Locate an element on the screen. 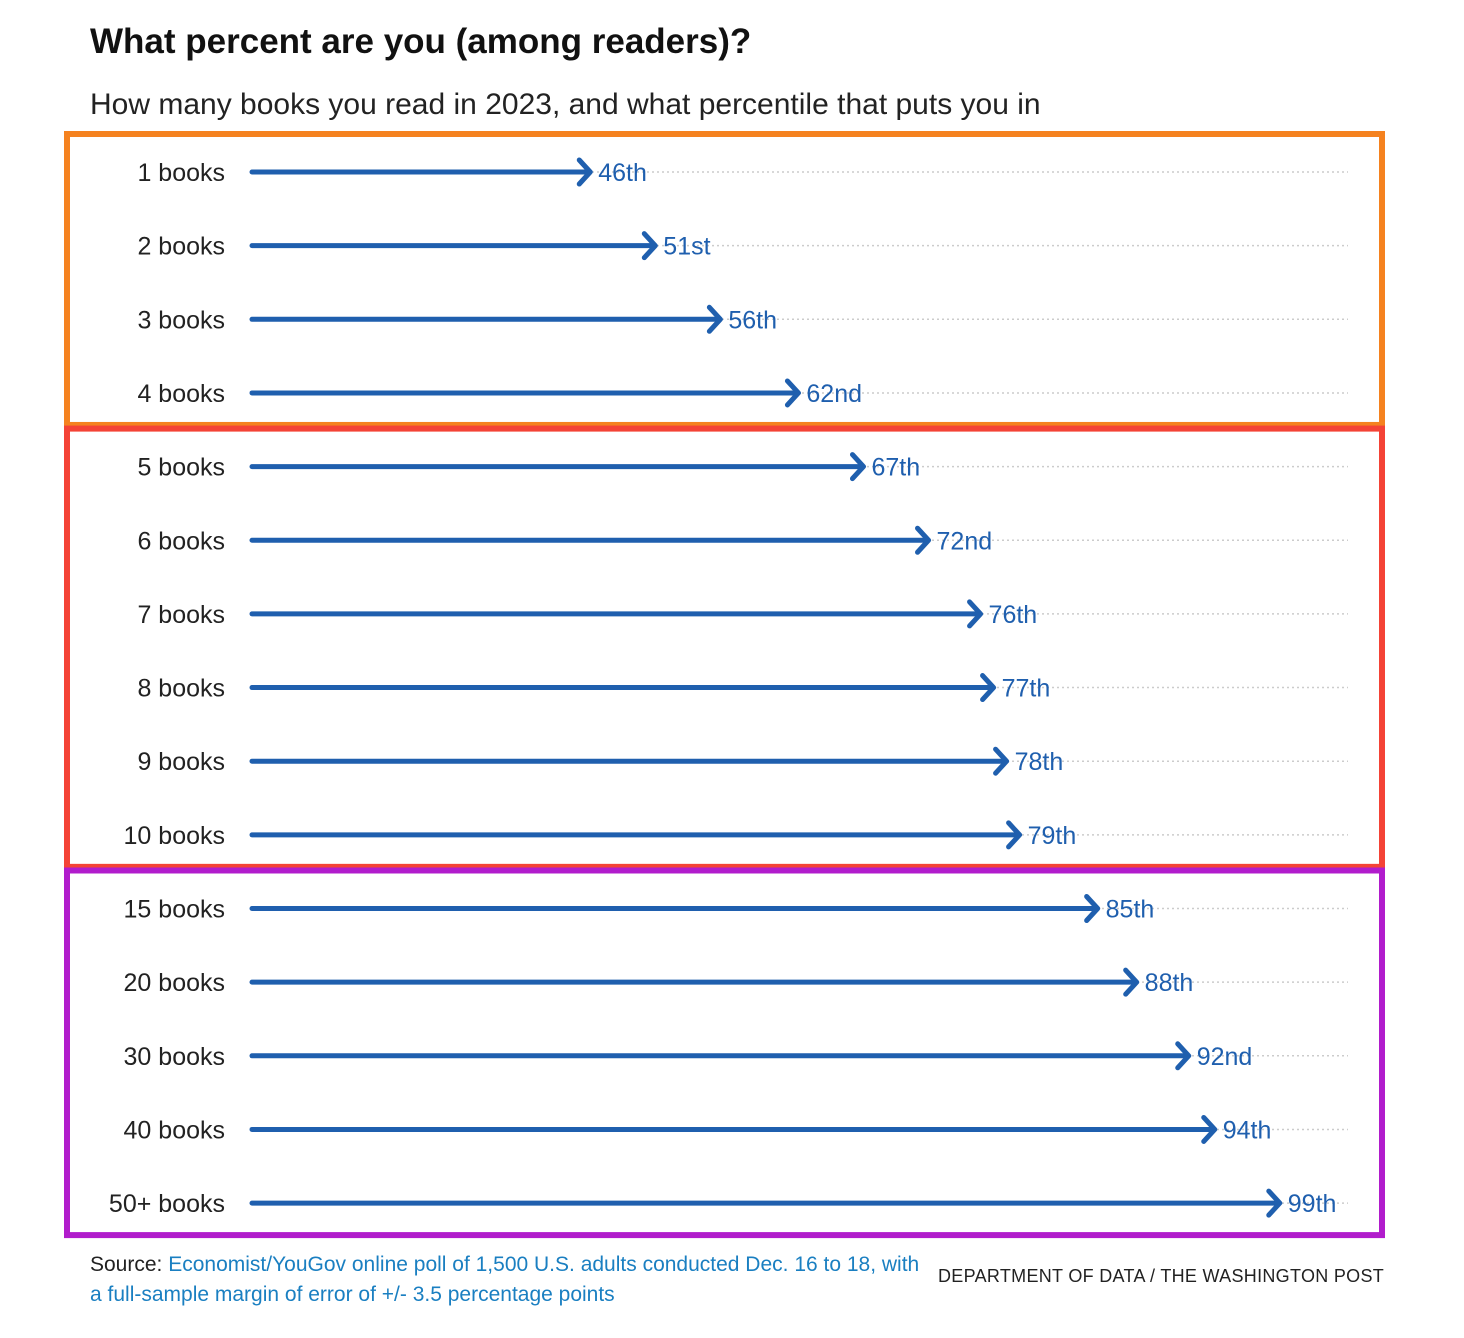 Image resolution: width=1464 pixels, height=1338 pixels. category-label: 1 books is located at coordinates (181, 173).